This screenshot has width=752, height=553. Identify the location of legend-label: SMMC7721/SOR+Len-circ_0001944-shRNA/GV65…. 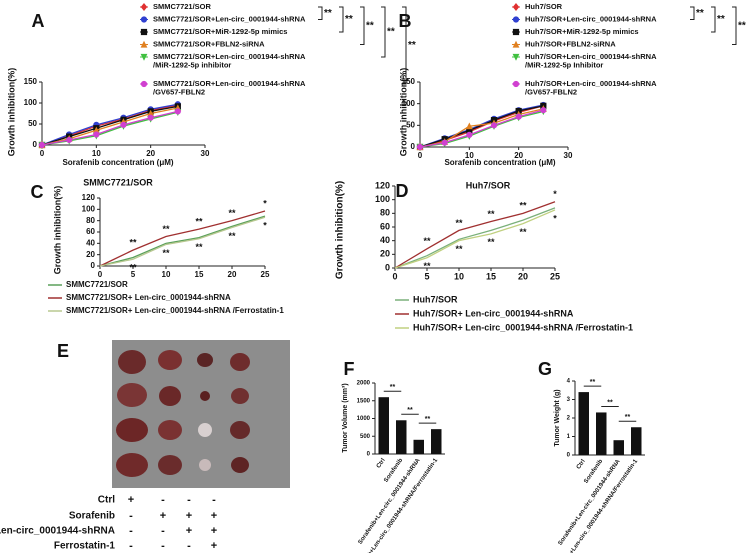
(229, 88).